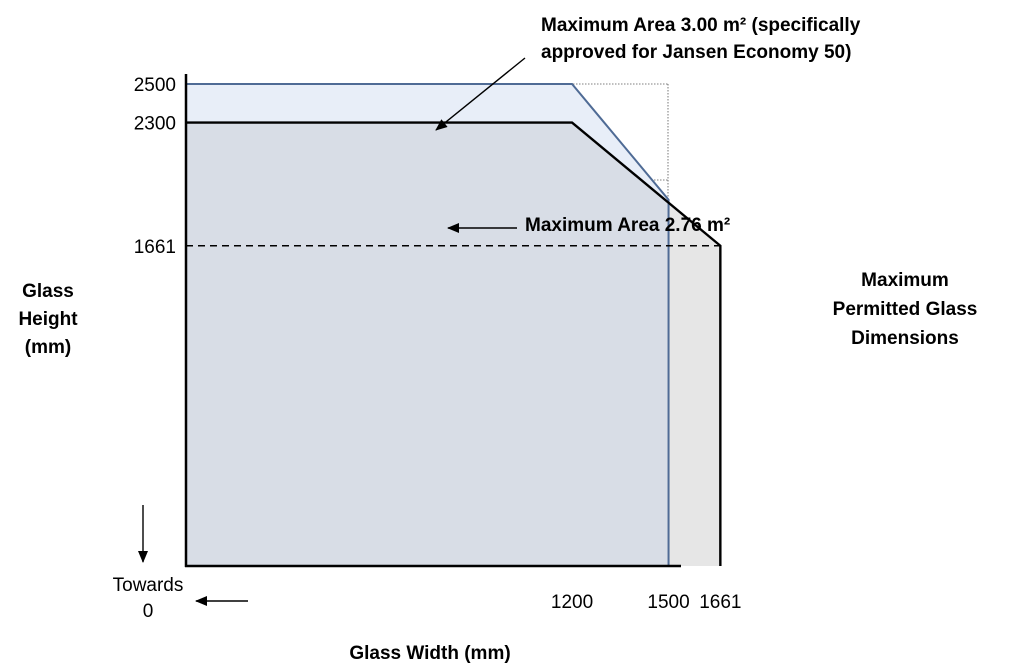  What do you see at coordinates (720, 602) in the screenshot?
I see `x-tick-label-1661: 1661` at bounding box center [720, 602].